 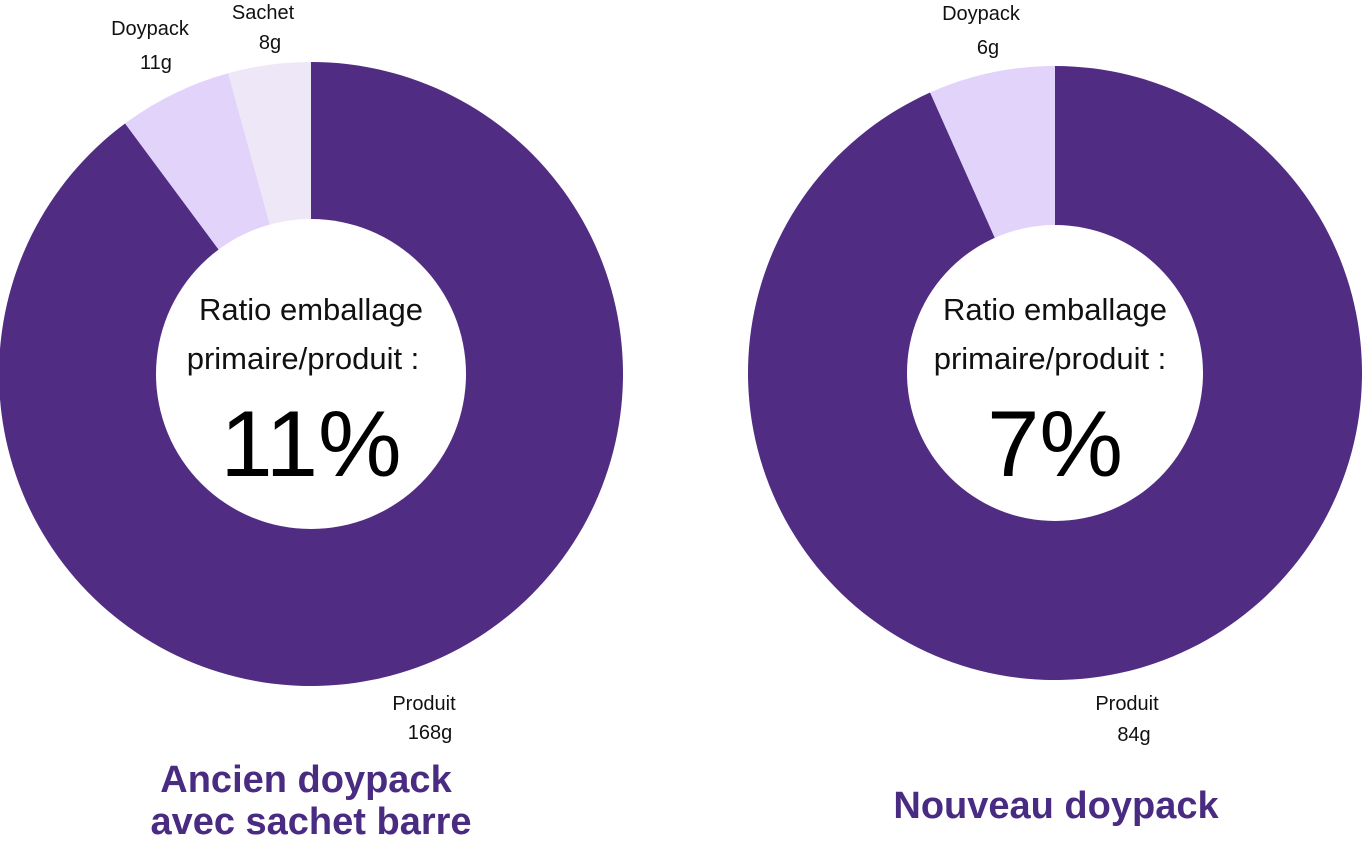 I want to click on slice-value-doypack: 6g, so click(x=988, y=48).